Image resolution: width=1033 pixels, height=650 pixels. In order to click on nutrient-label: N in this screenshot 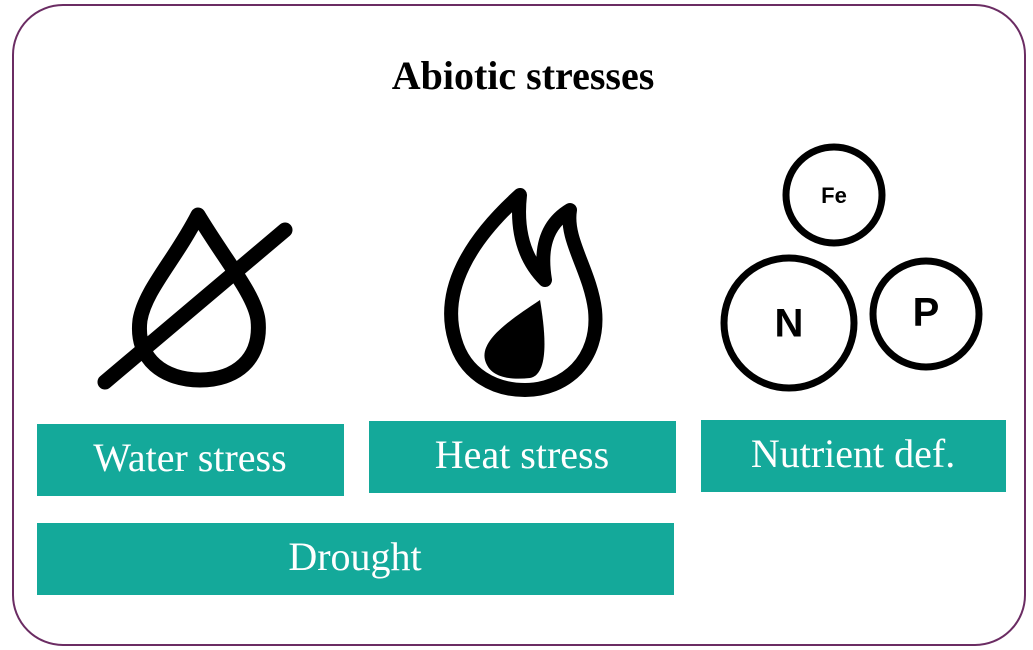, I will do `click(789, 324)`.